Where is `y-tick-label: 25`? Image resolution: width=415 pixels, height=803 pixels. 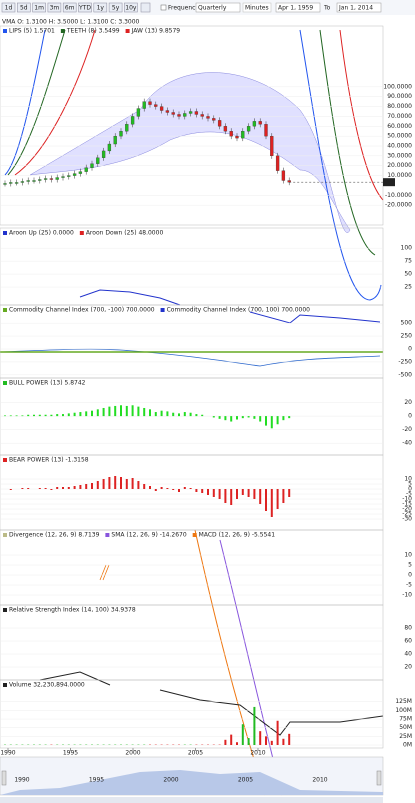
y-tick-label: 25 is located at coordinates (408, 287).